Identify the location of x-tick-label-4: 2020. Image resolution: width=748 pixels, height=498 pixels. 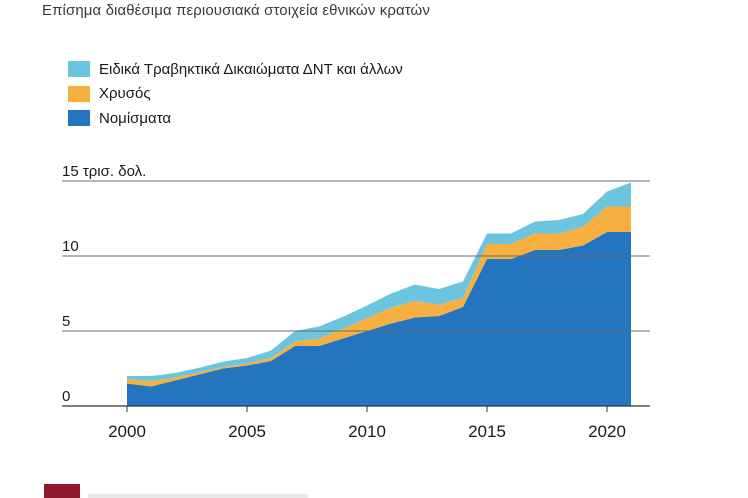
(607, 431).